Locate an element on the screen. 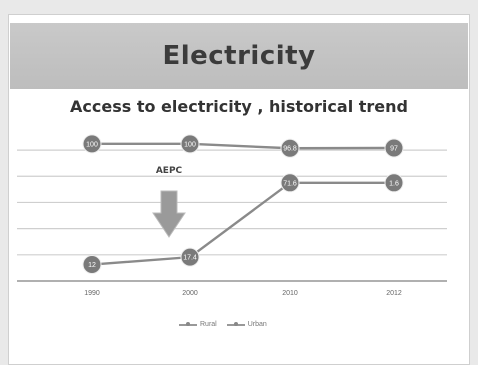 Image resolution: width=478 pixels, height=365 pixels. chart-legend: Rural Urban is located at coordinates (223, 324).